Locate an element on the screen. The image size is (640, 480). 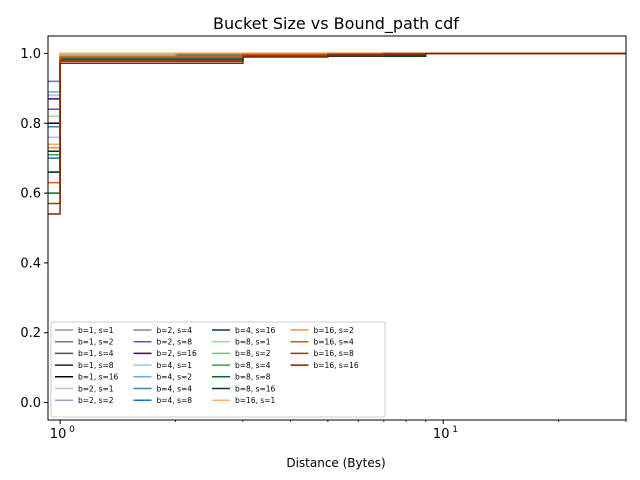
legend-label: b=2, s=8 is located at coordinates (175, 342).